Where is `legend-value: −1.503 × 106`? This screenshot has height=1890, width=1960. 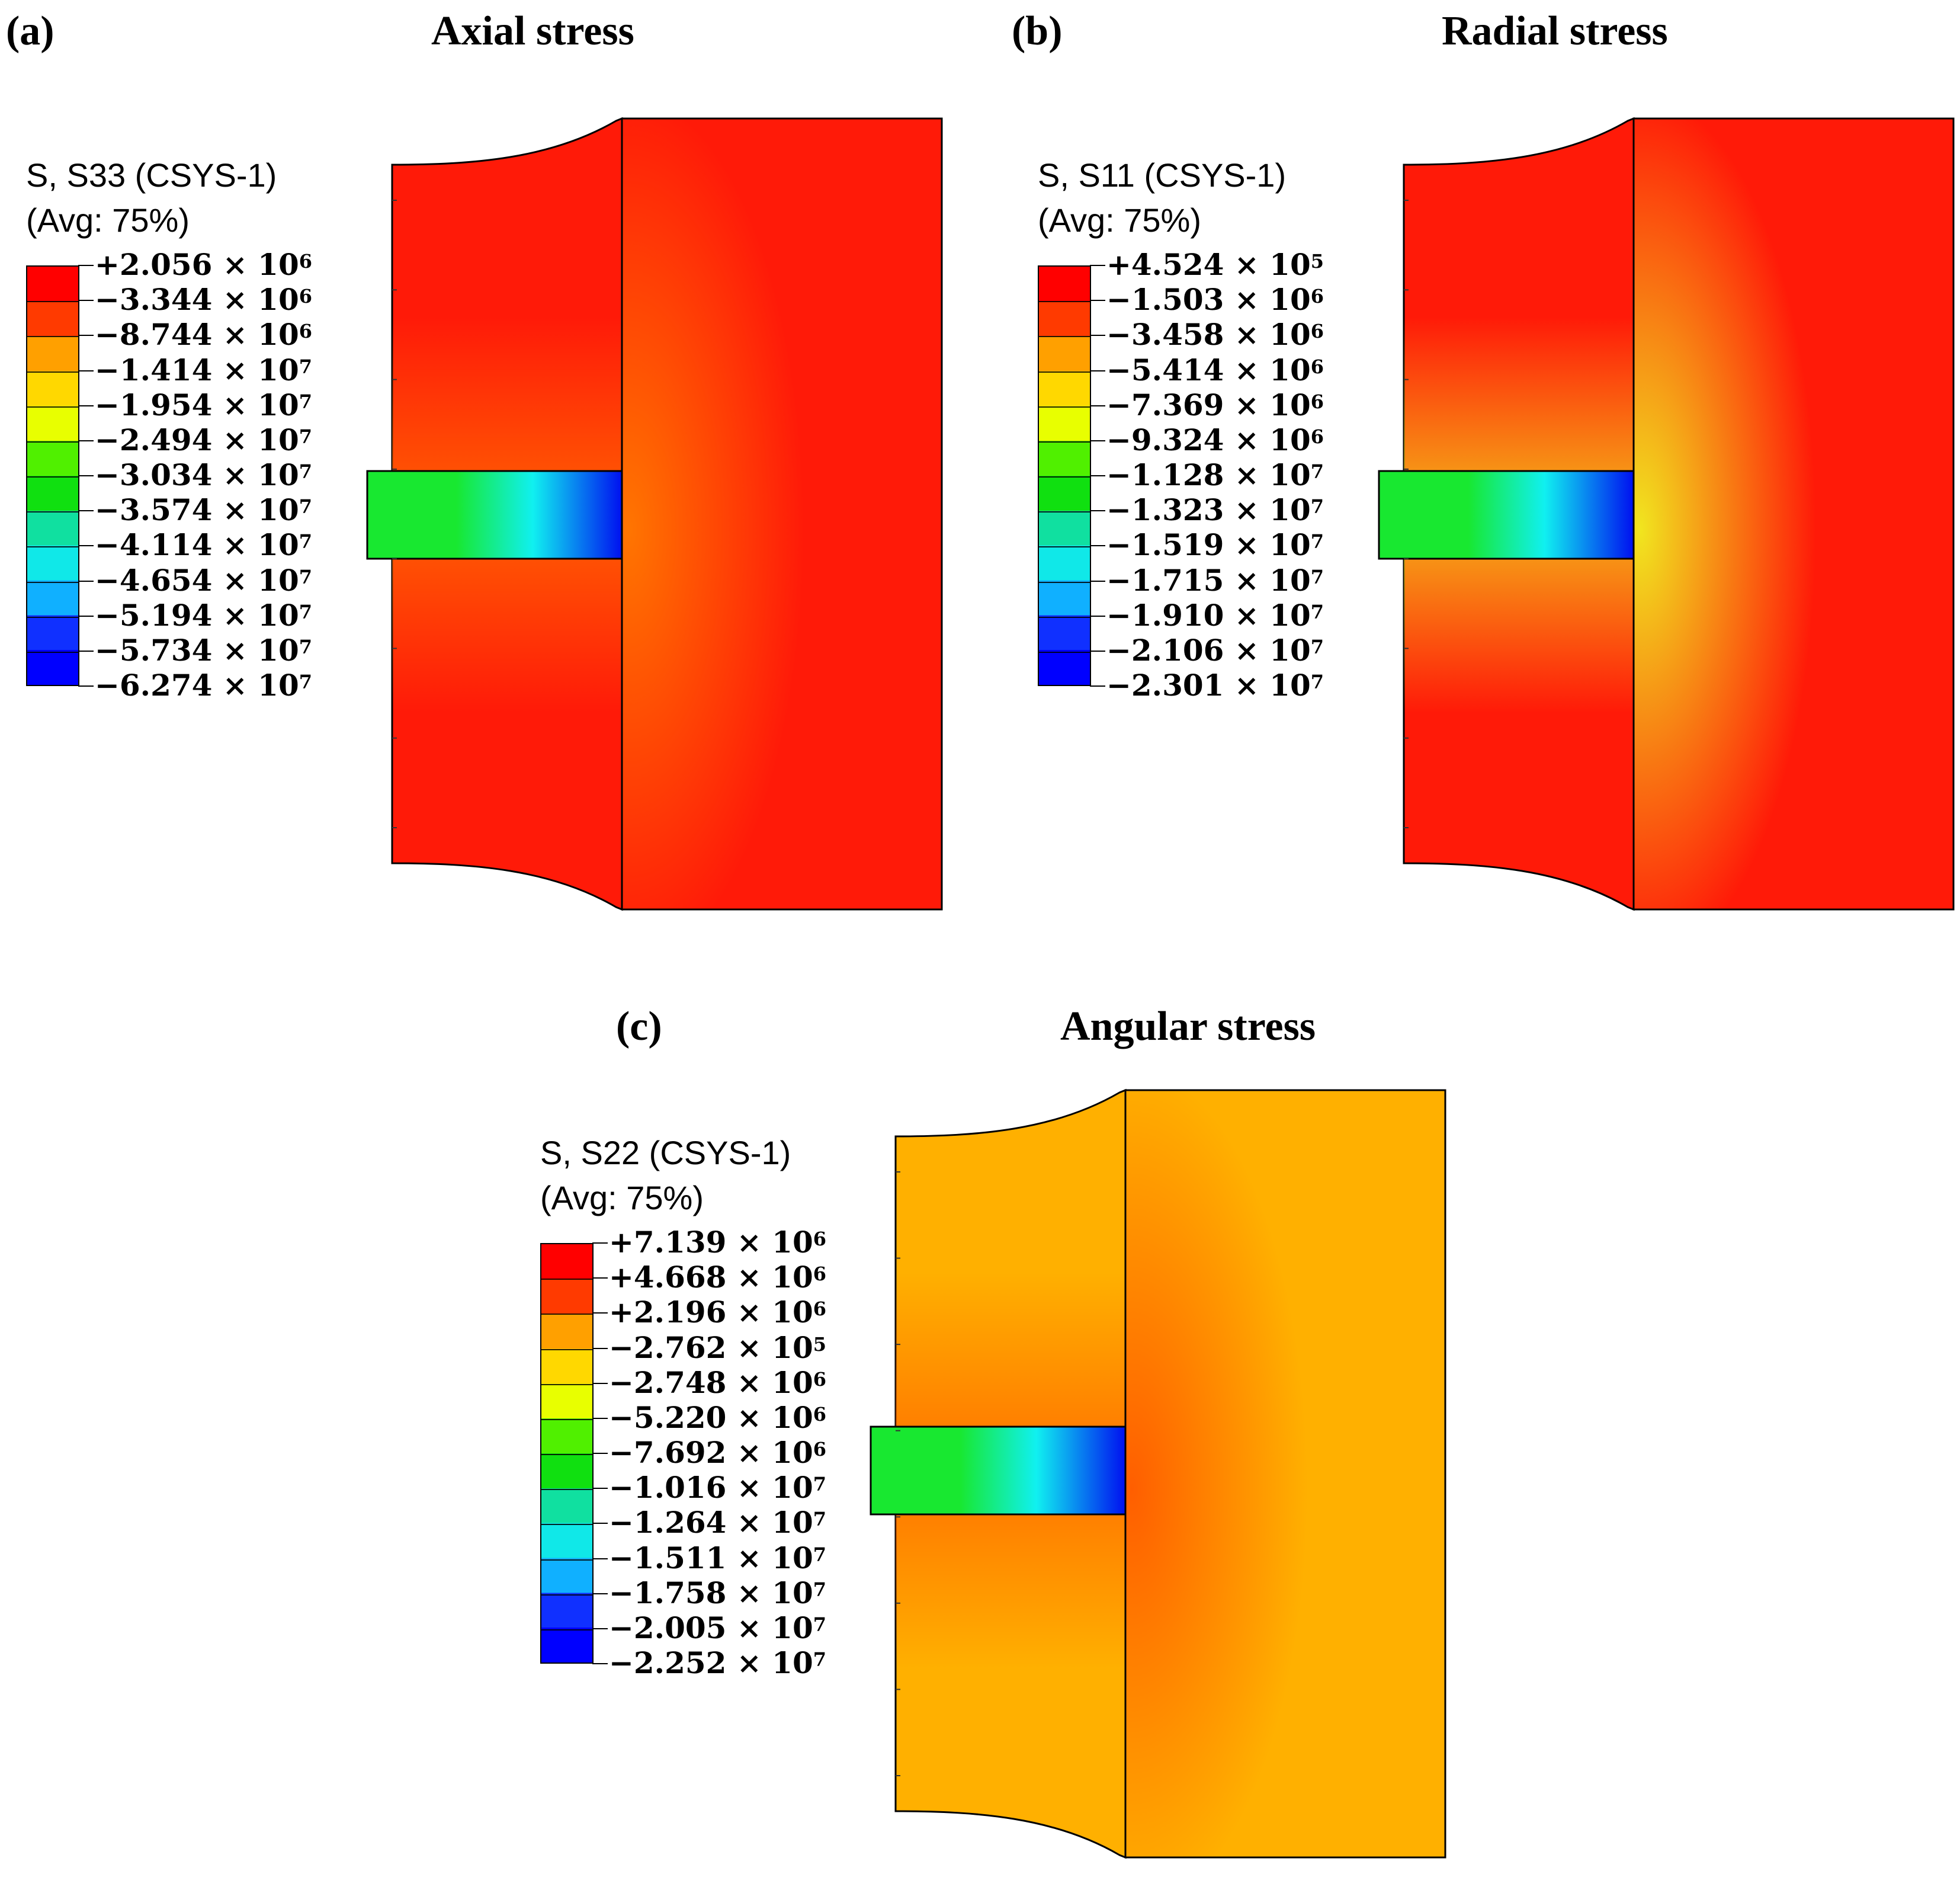
legend-value: −1.503 × 106 is located at coordinates (1215, 300).